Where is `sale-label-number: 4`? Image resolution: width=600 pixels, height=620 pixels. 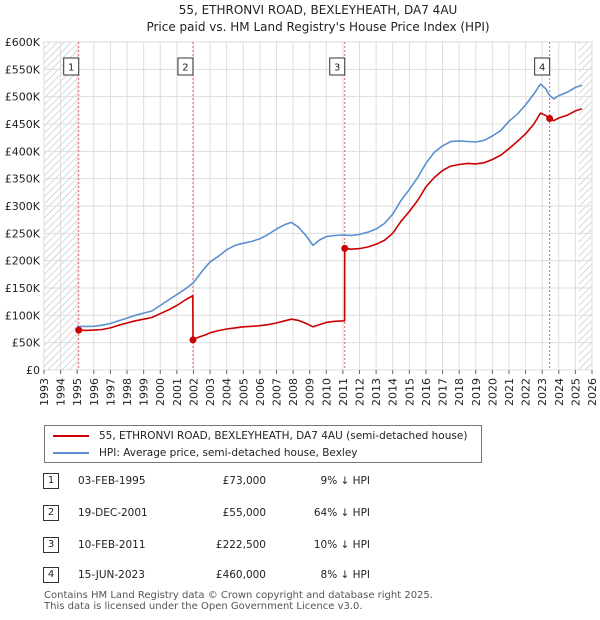
sale-label-number: 4 is located at coordinates (542, 68).